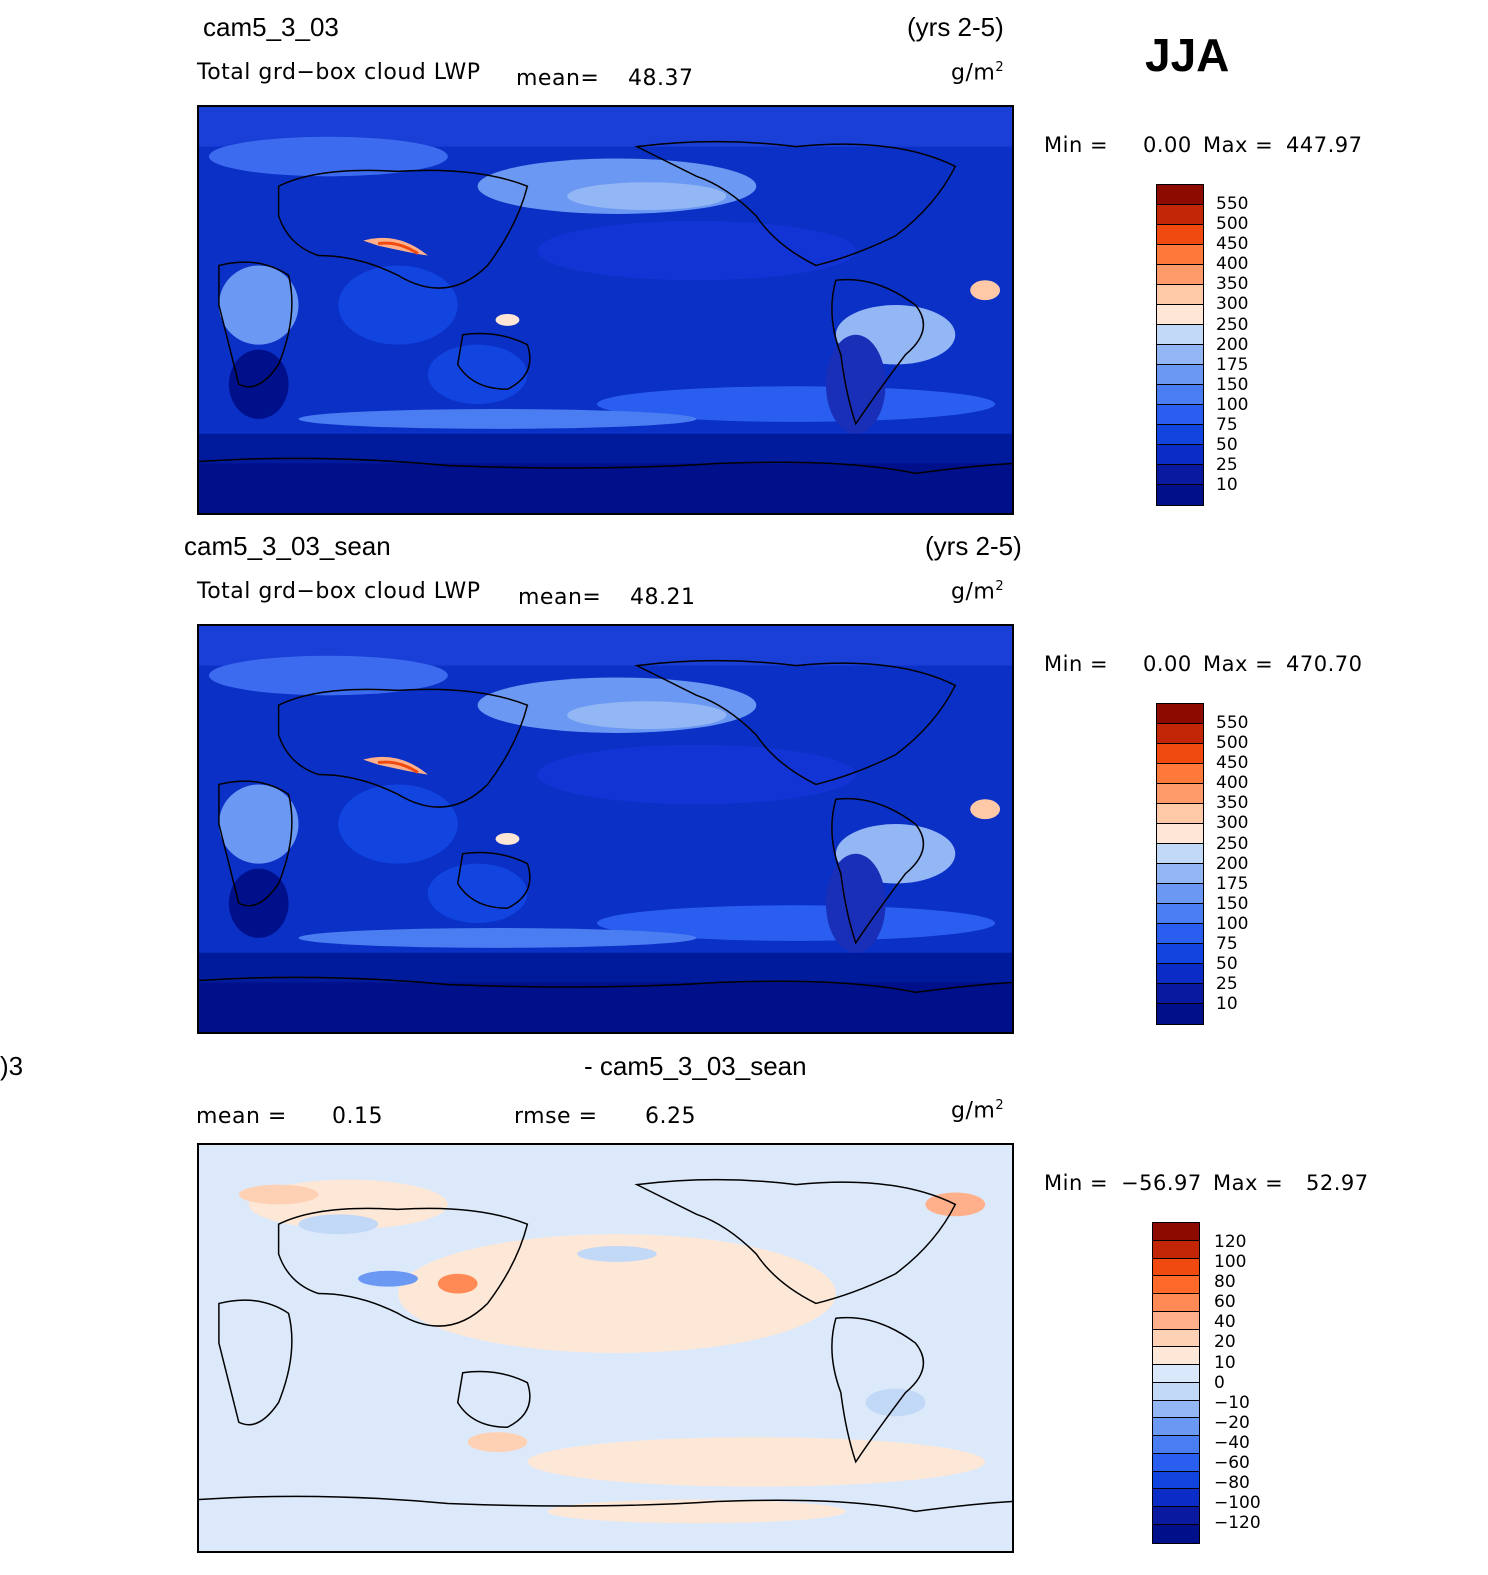  What do you see at coordinates (978, 1111) in the screenshot?
I see `panel3-units: g/m2` at bounding box center [978, 1111].